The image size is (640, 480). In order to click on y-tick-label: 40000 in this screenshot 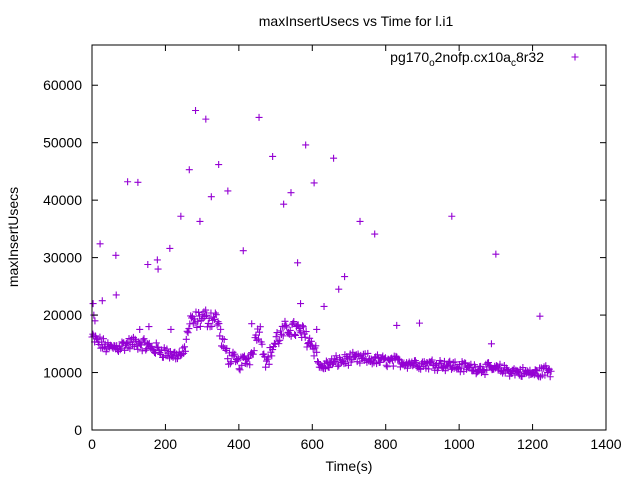, I will do `click(62, 200)`.